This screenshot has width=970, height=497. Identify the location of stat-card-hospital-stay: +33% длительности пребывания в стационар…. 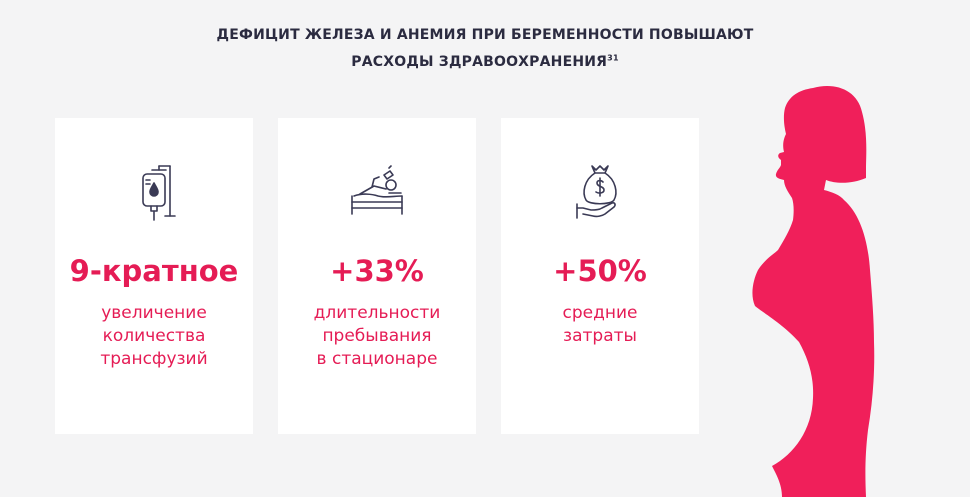
(377, 276).